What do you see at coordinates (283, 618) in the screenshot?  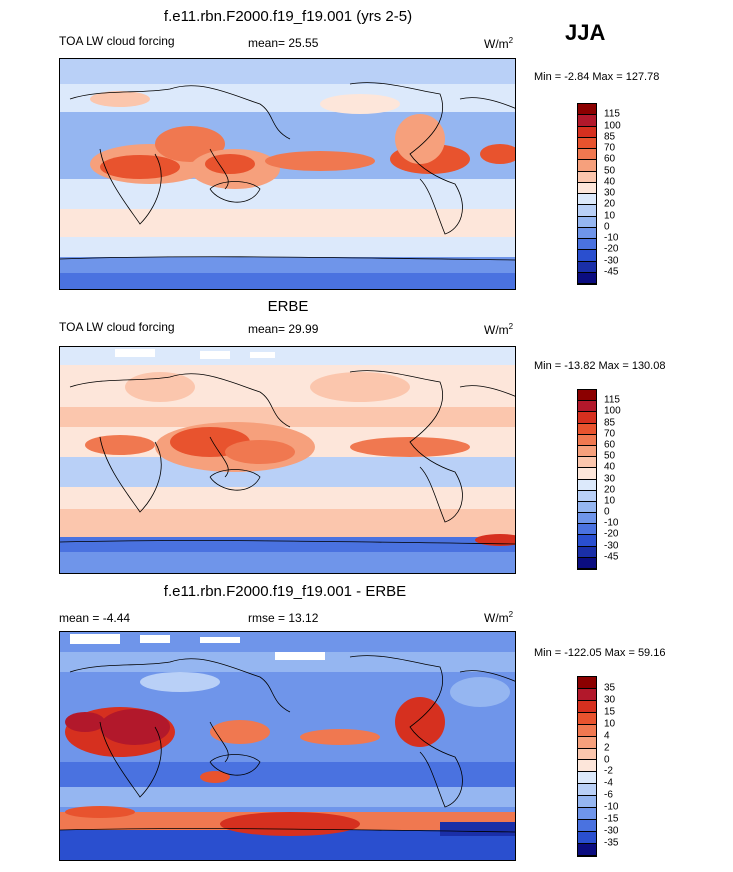 I see `panel-3-rmse: rmse = 13.12` at bounding box center [283, 618].